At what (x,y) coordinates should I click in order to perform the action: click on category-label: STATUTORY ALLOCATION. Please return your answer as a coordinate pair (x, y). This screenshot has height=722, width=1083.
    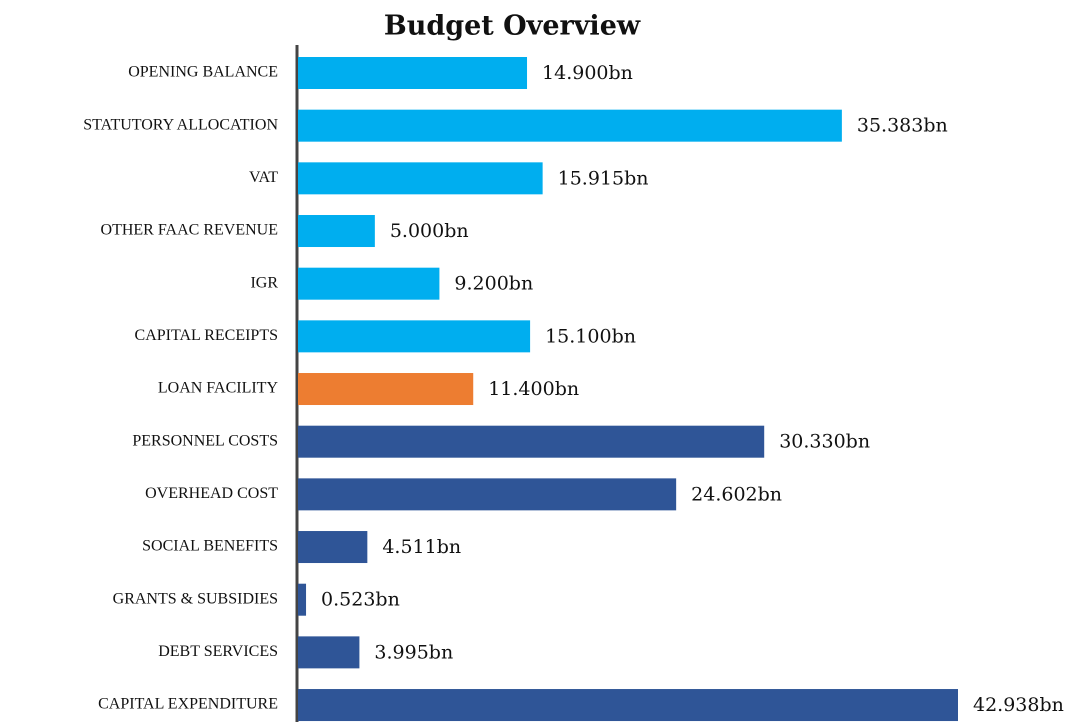
    Looking at the image, I should click on (180, 124).